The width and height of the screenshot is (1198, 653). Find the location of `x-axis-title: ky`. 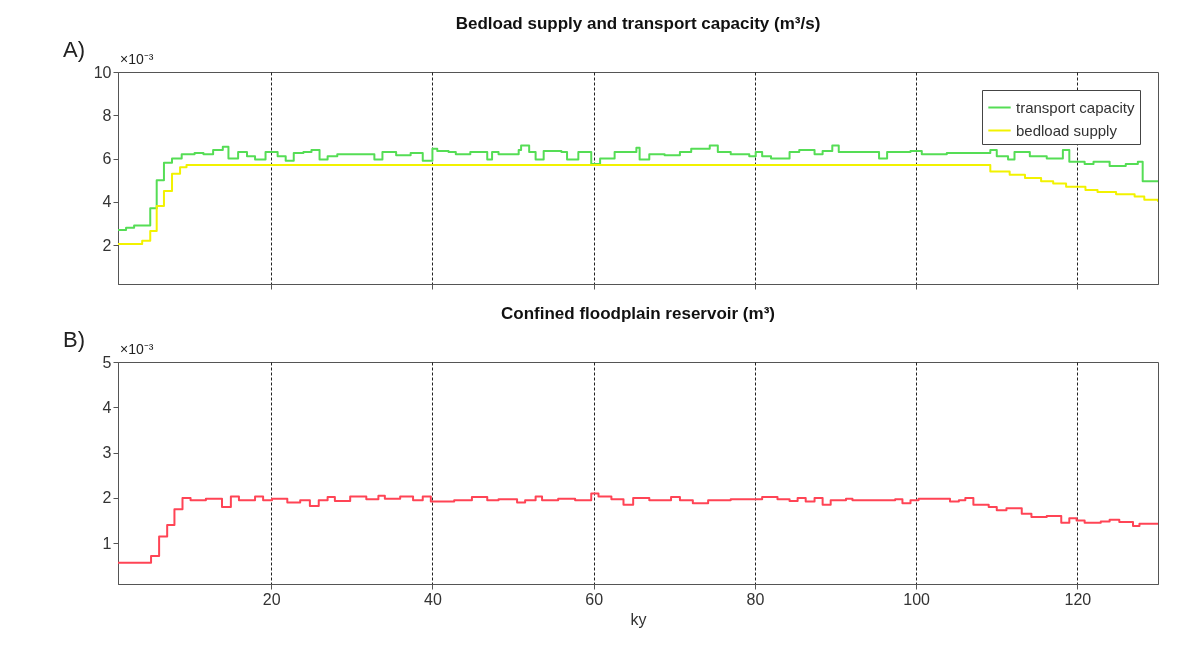

x-axis-title: ky is located at coordinates (638, 619).